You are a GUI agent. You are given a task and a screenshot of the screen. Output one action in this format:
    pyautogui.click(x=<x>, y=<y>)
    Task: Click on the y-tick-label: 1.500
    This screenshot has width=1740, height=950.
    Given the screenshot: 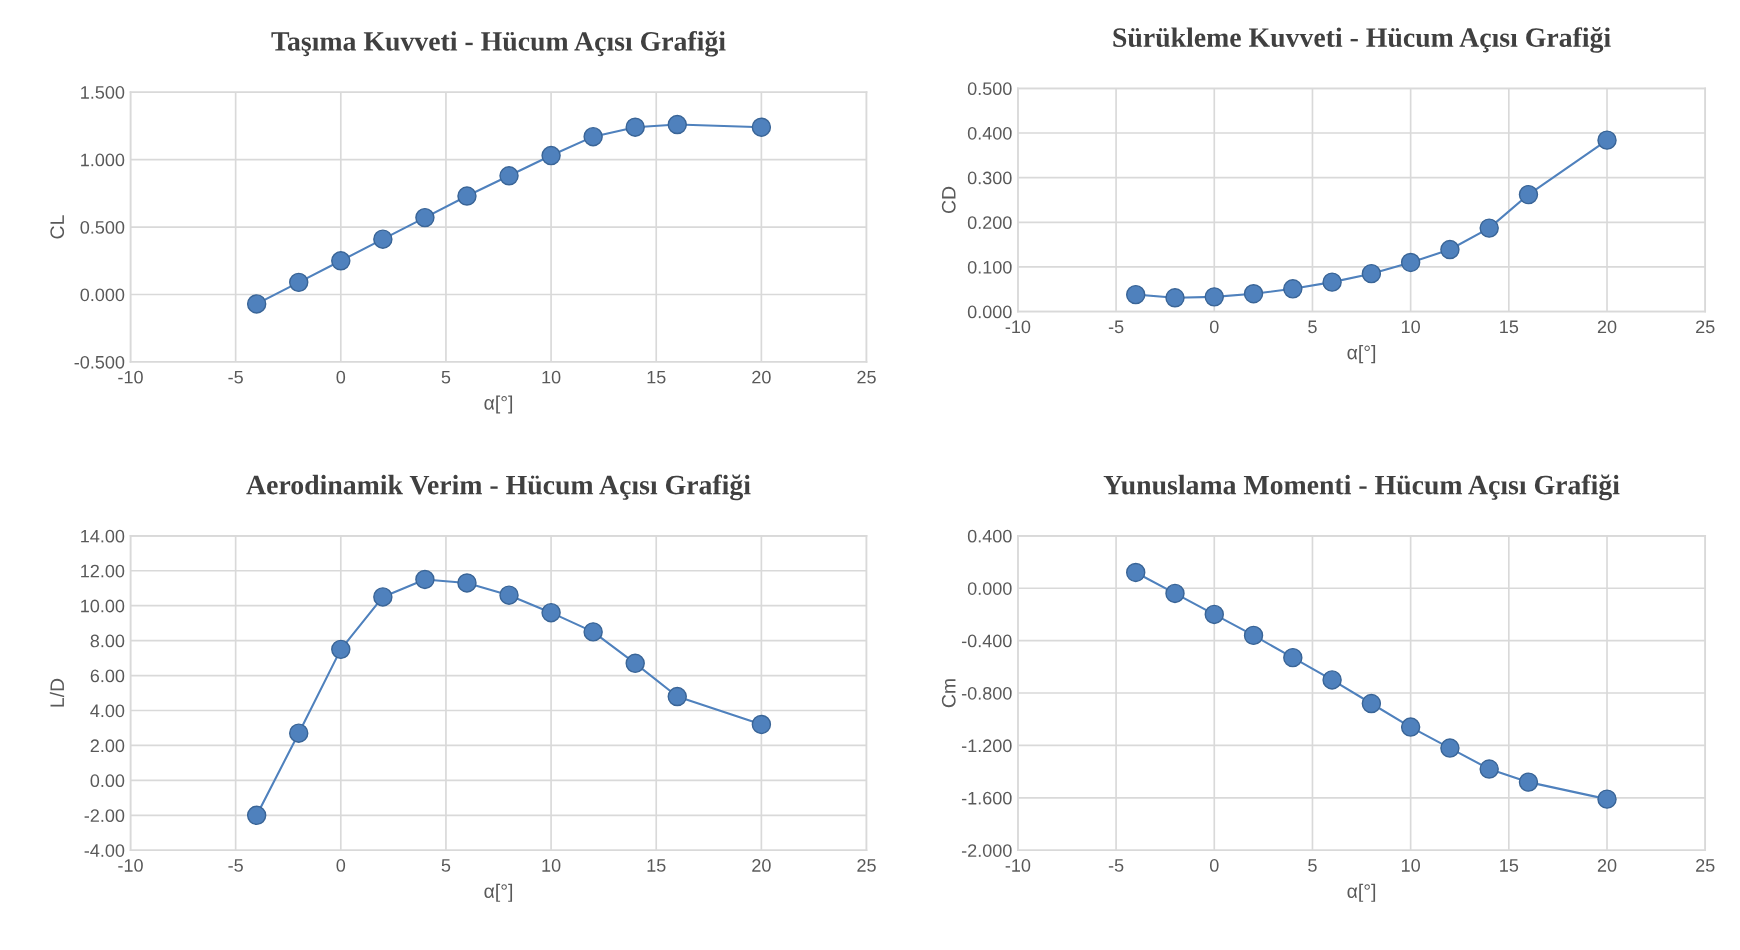 What is the action you would take?
    pyautogui.click(x=103, y=92)
    